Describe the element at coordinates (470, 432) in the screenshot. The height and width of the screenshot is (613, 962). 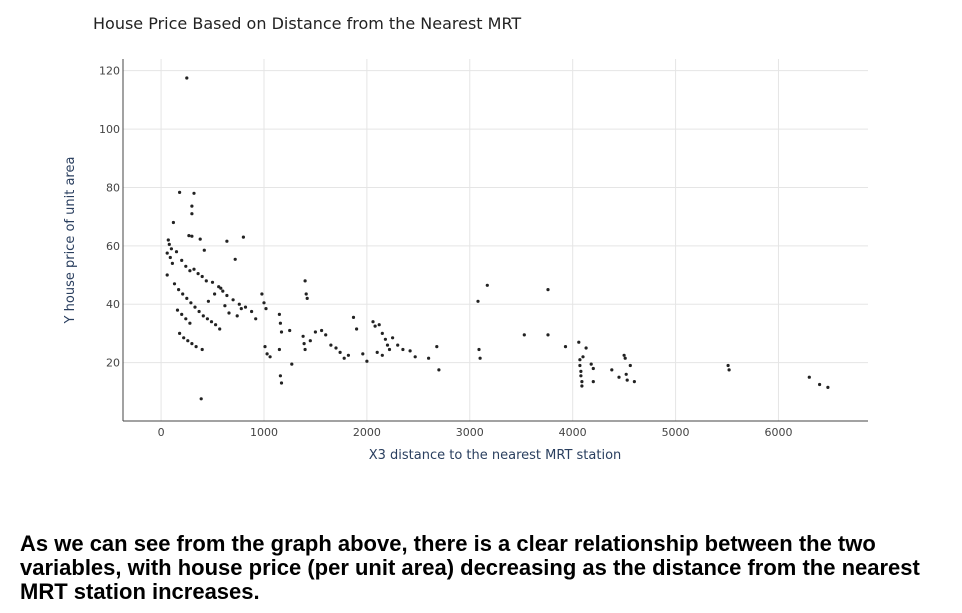
I see `x-tick-label: 3000` at that location.